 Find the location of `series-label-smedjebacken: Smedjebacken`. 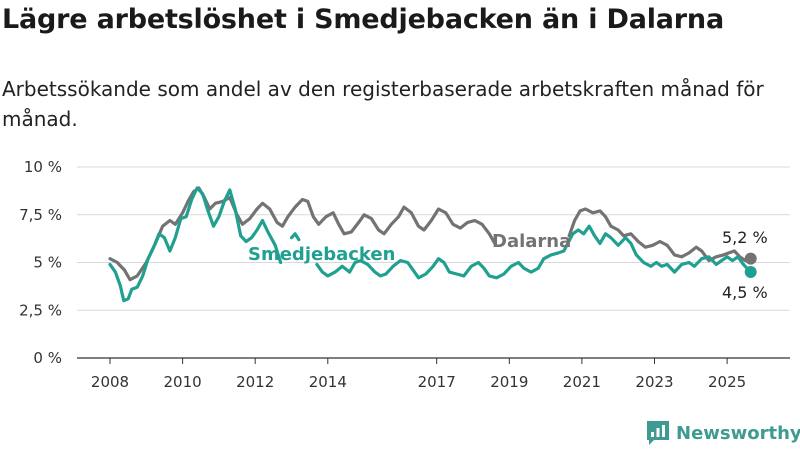

series-label-smedjebacken: Smedjebacken is located at coordinates (321, 254).